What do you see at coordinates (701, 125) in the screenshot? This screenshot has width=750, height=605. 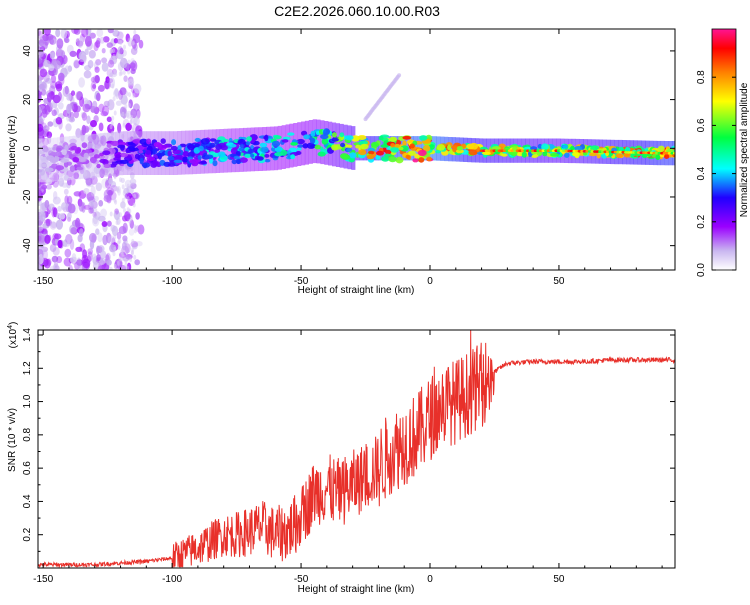 I see `colorbar-tick-label: 0.6` at bounding box center [701, 125].